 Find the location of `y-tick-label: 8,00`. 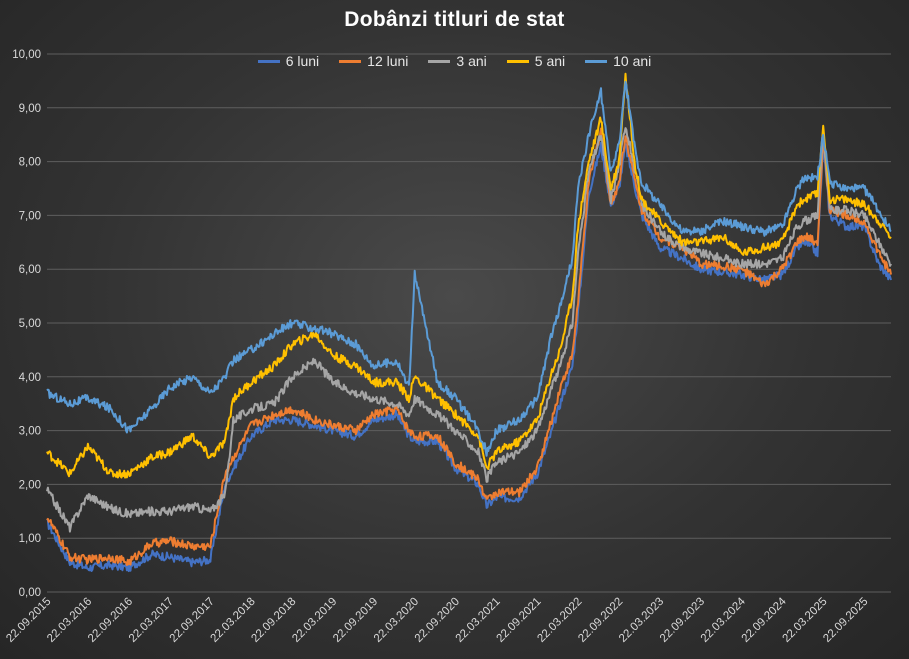

y-tick-label: 8,00 is located at coordinates (30, 163).